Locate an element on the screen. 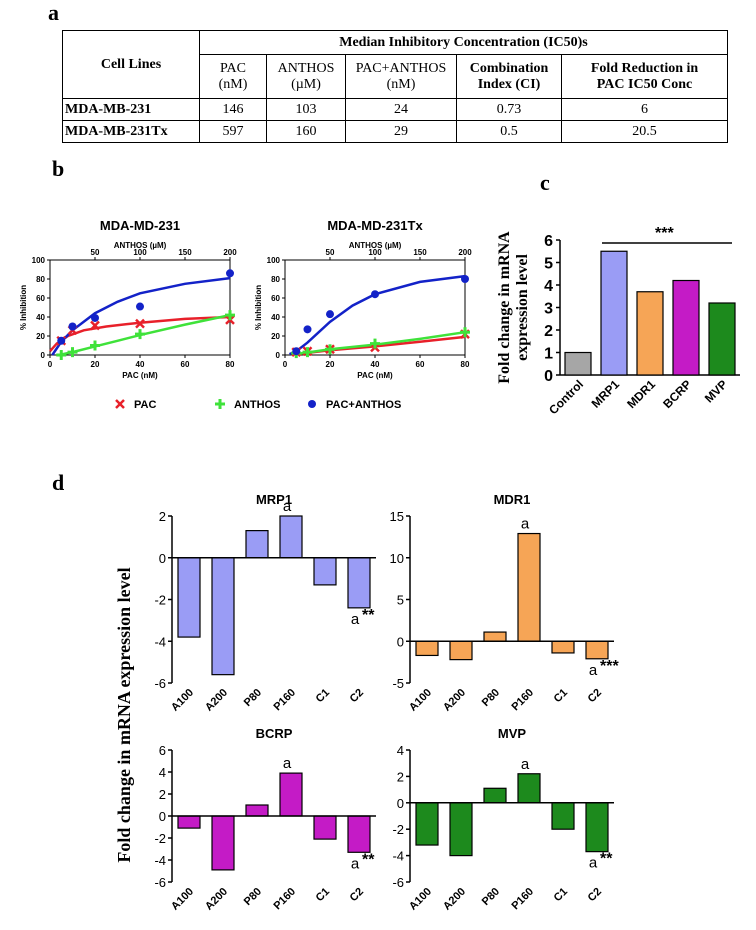 This screenshot has height=930, width=756. table-col-header: Combination Index (CI) is located at coordinates (509, 76).